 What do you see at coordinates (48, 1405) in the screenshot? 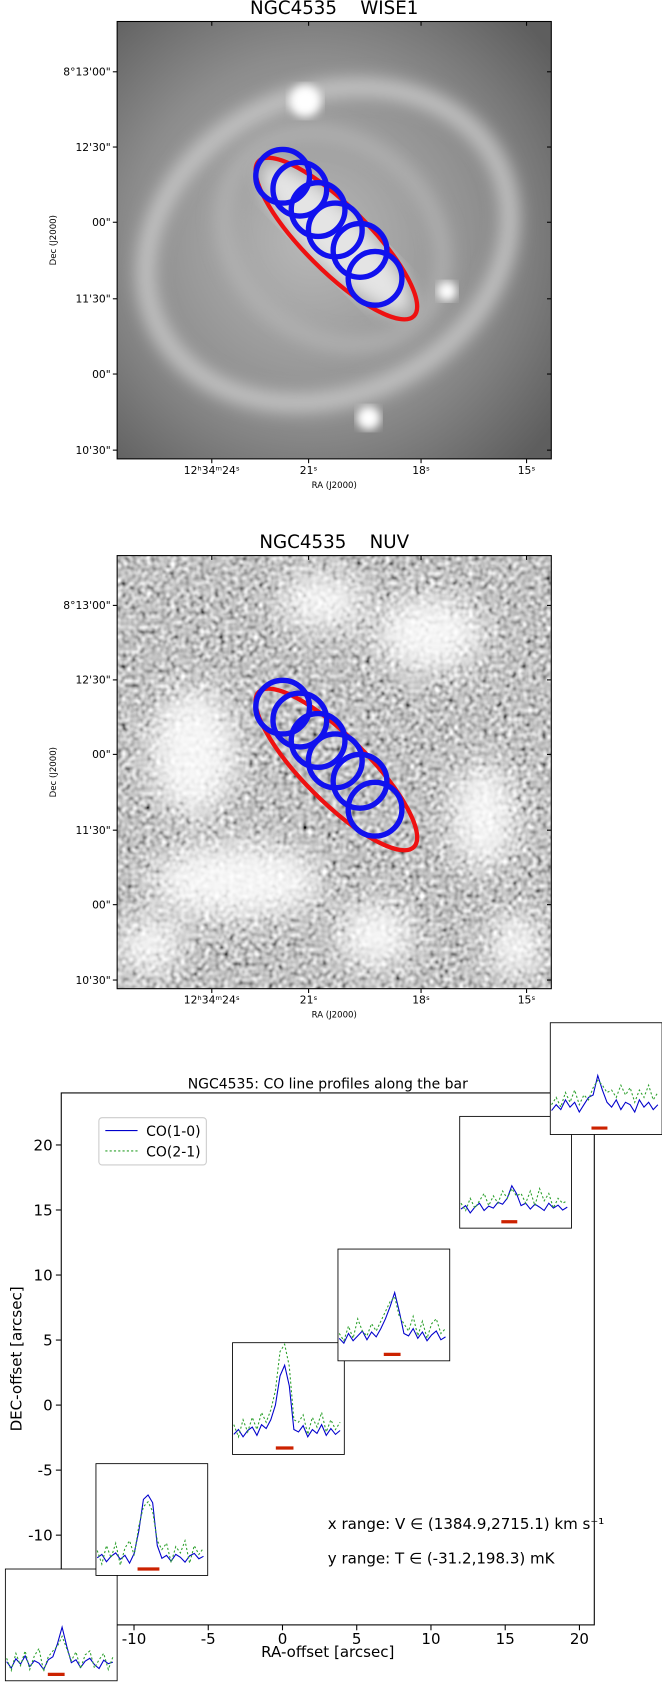
I see `y-tick-label: 0` at bounding box center [48, 1405].